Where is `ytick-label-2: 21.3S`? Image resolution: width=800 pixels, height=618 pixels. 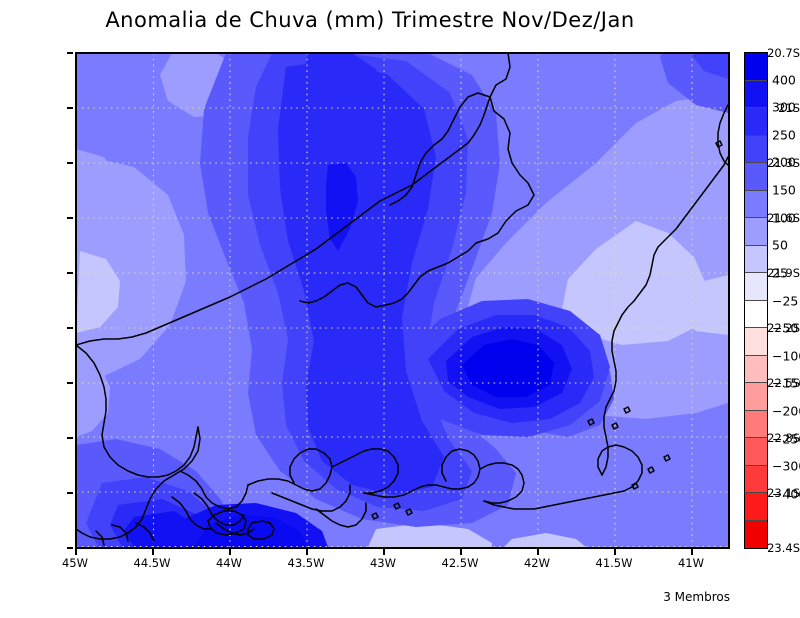 ytick-label-2: 21.3S is located at coordinates (783, 163).